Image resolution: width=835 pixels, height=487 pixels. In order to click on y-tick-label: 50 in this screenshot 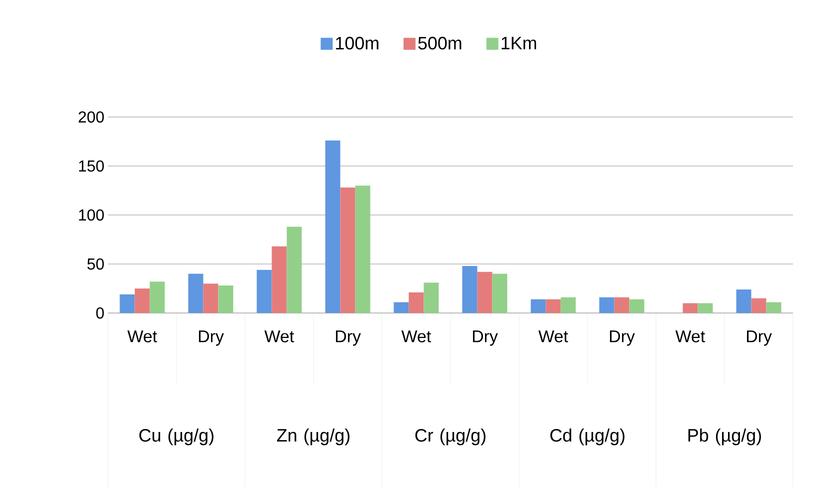, I will do `click(95, 264)`.